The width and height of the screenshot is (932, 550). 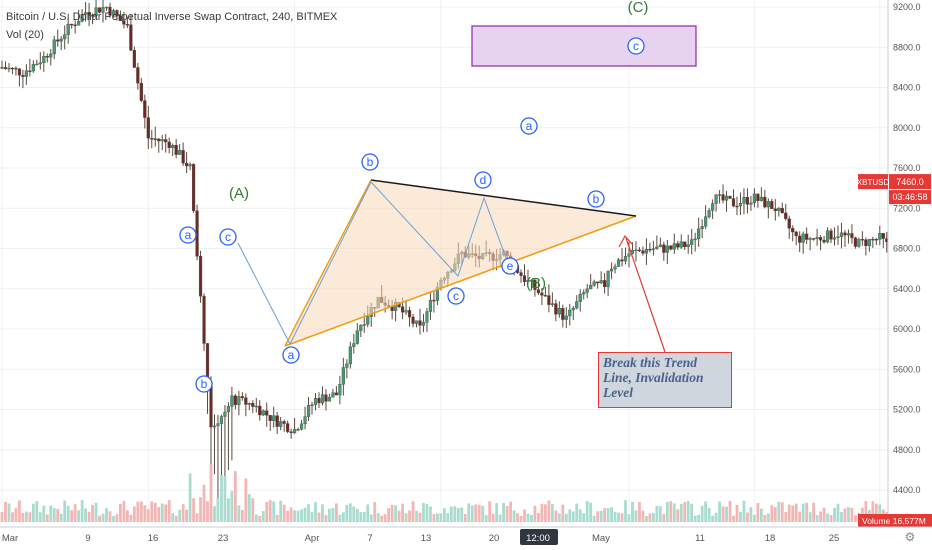 I want to click on annotation-arrowhead, so click(x=626, y=241).